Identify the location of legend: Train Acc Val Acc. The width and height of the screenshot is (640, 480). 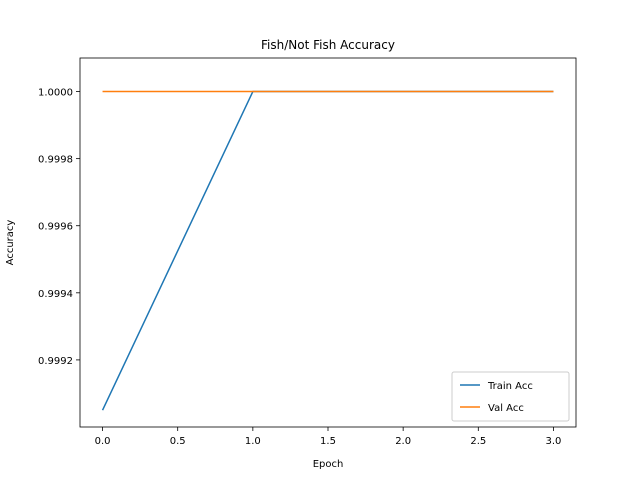
(510, 396).